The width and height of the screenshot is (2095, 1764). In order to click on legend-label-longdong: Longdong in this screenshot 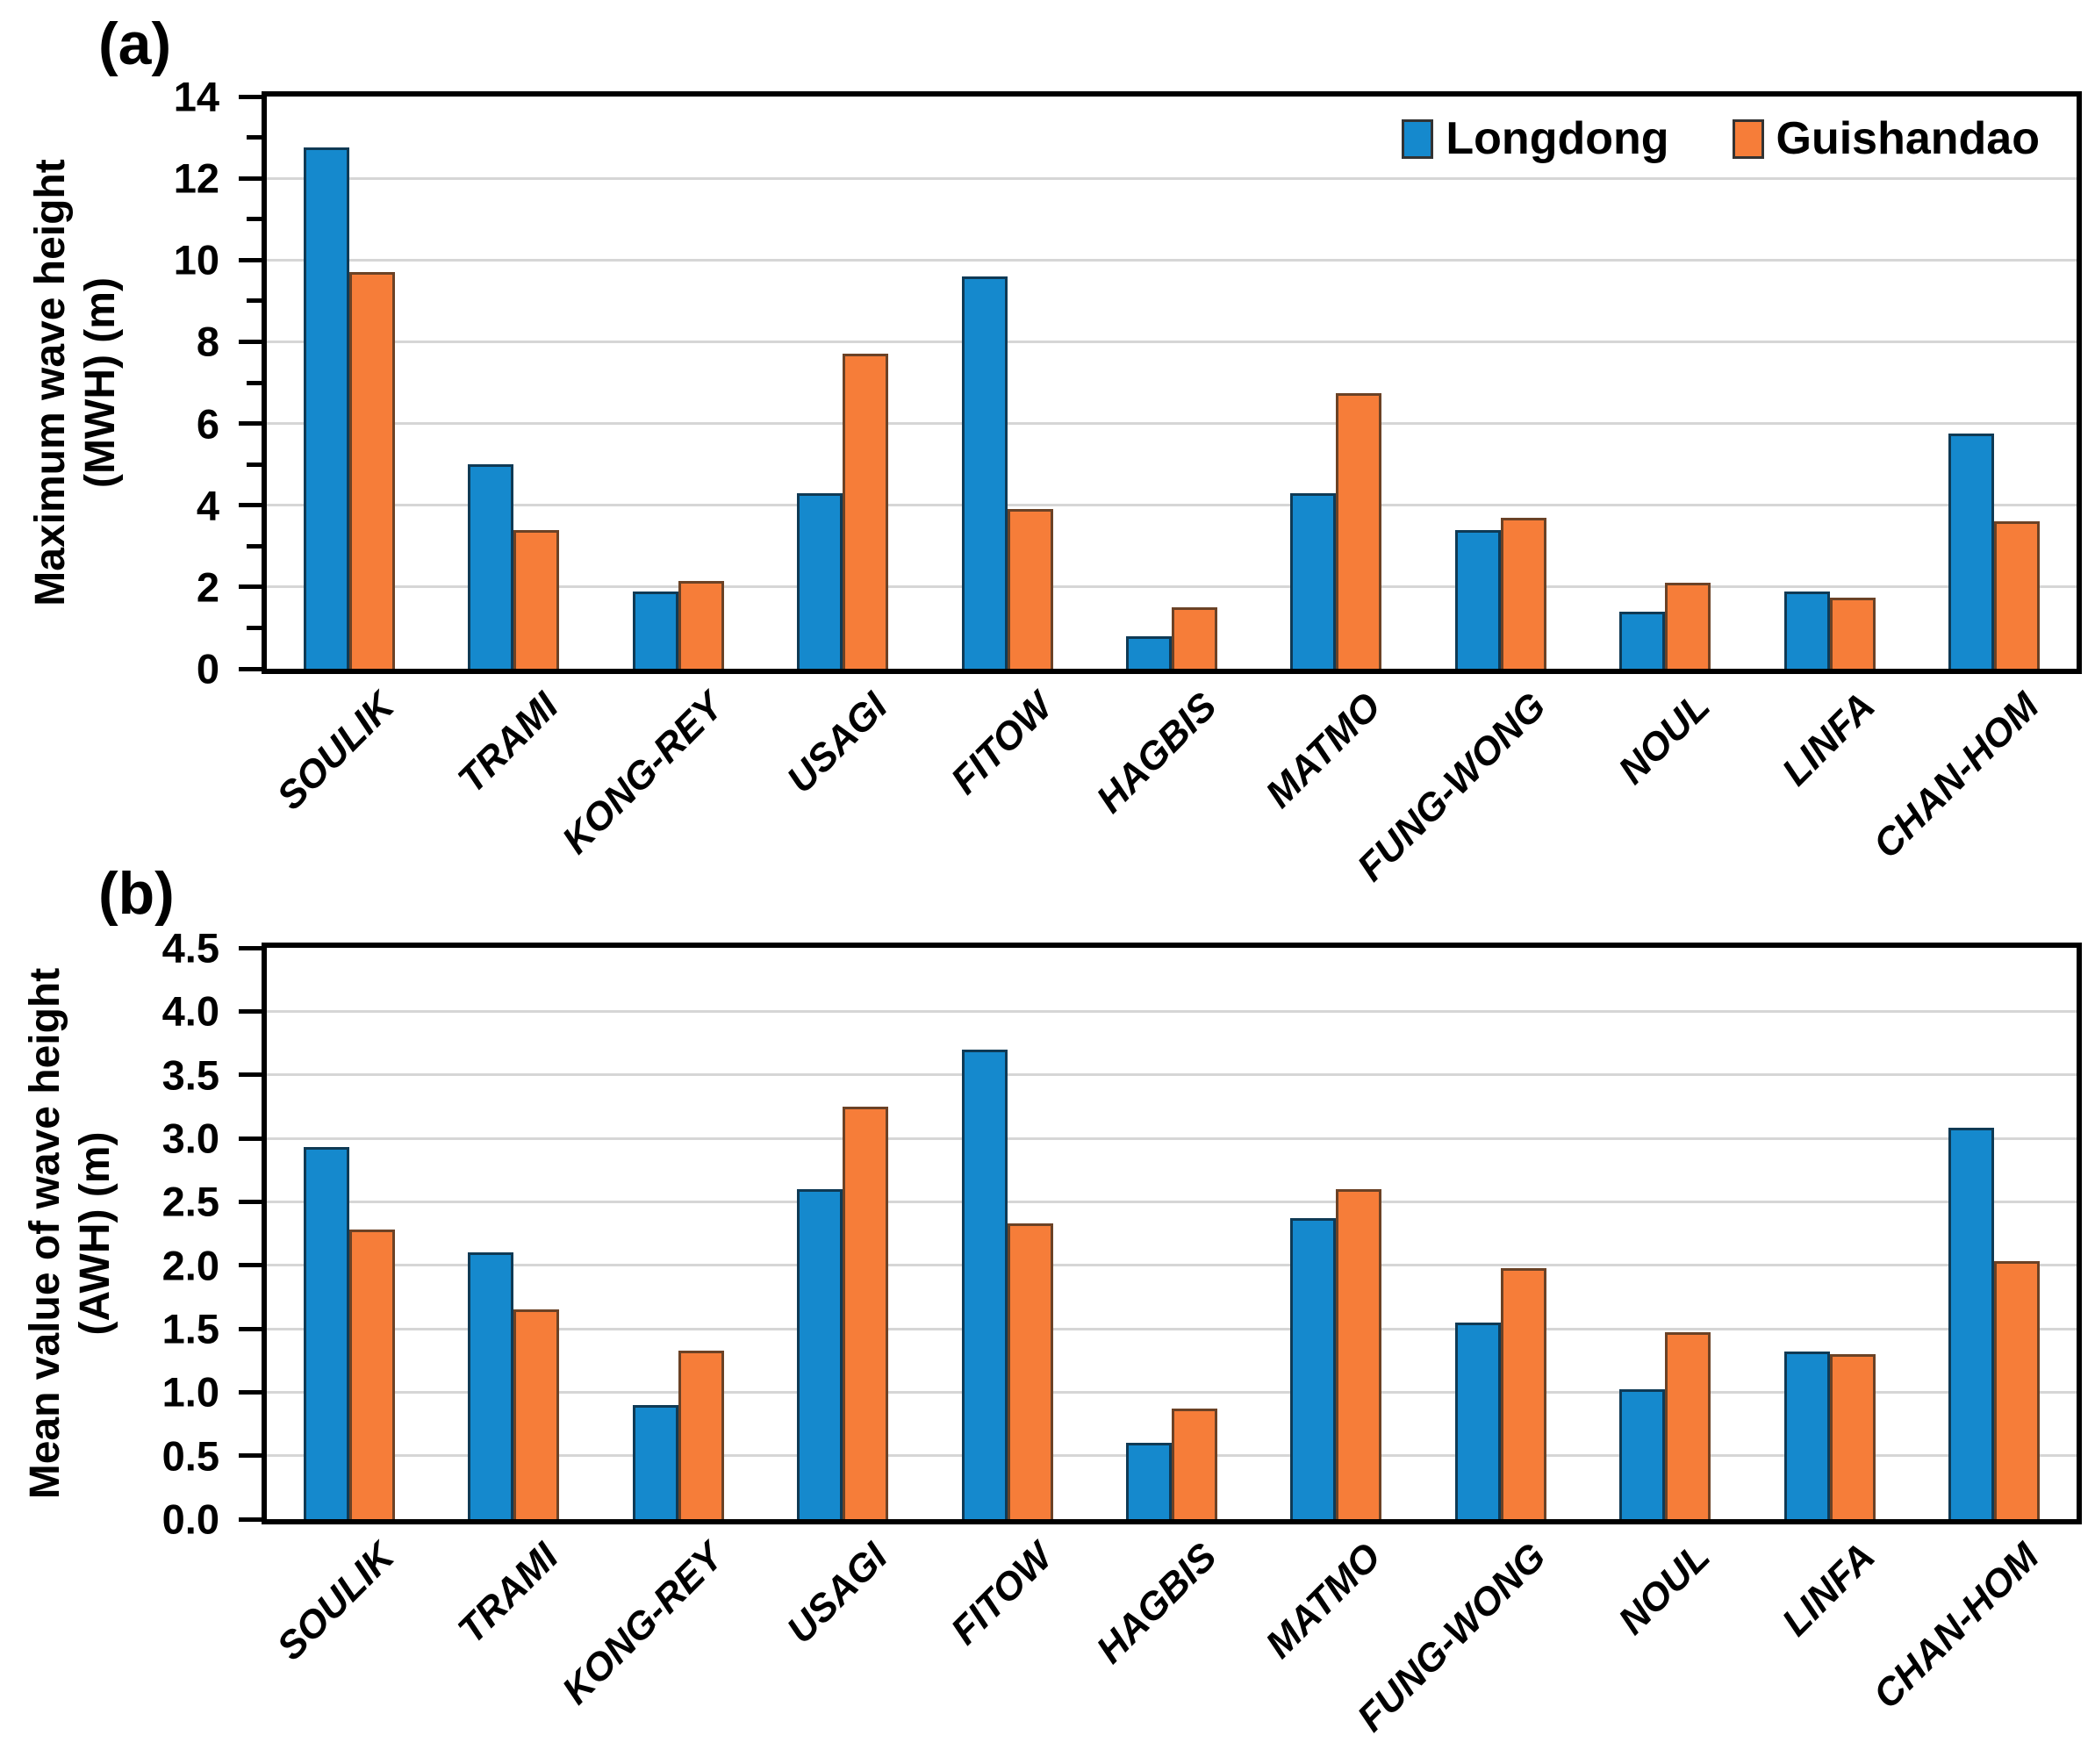, I will do `click(1557, 138)`.